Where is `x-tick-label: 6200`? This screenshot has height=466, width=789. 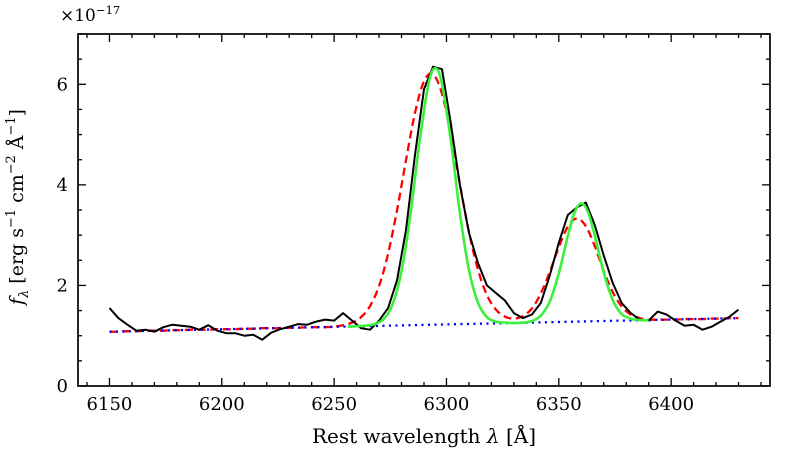 x-tick-label: 6200 is located at coordinates (222, 404).